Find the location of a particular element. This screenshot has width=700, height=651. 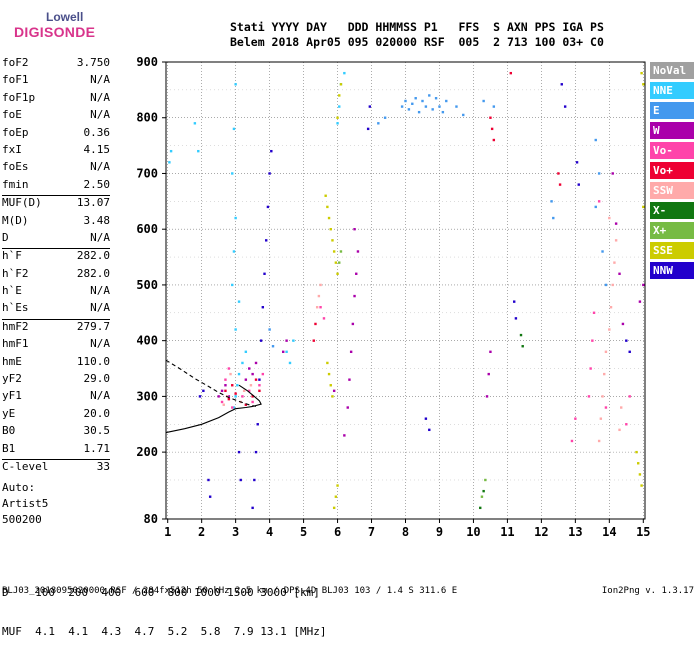

param-row: hmF2 279.7 is located at coordinates (56, 328).